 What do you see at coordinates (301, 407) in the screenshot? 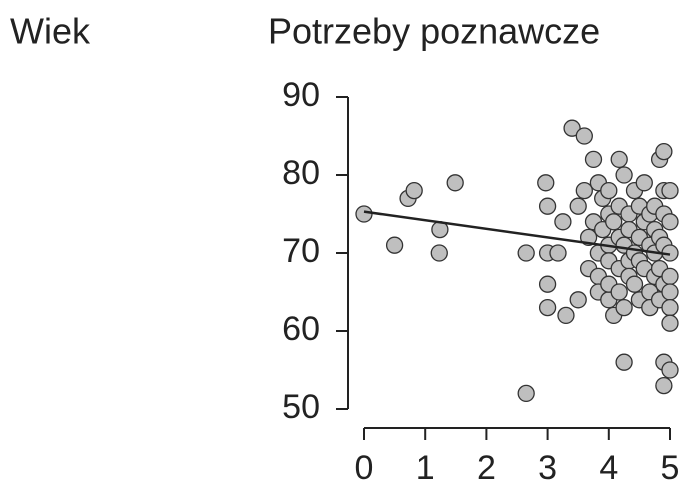
I see `y-tick-label: 50` at bounding box center [301, 407].